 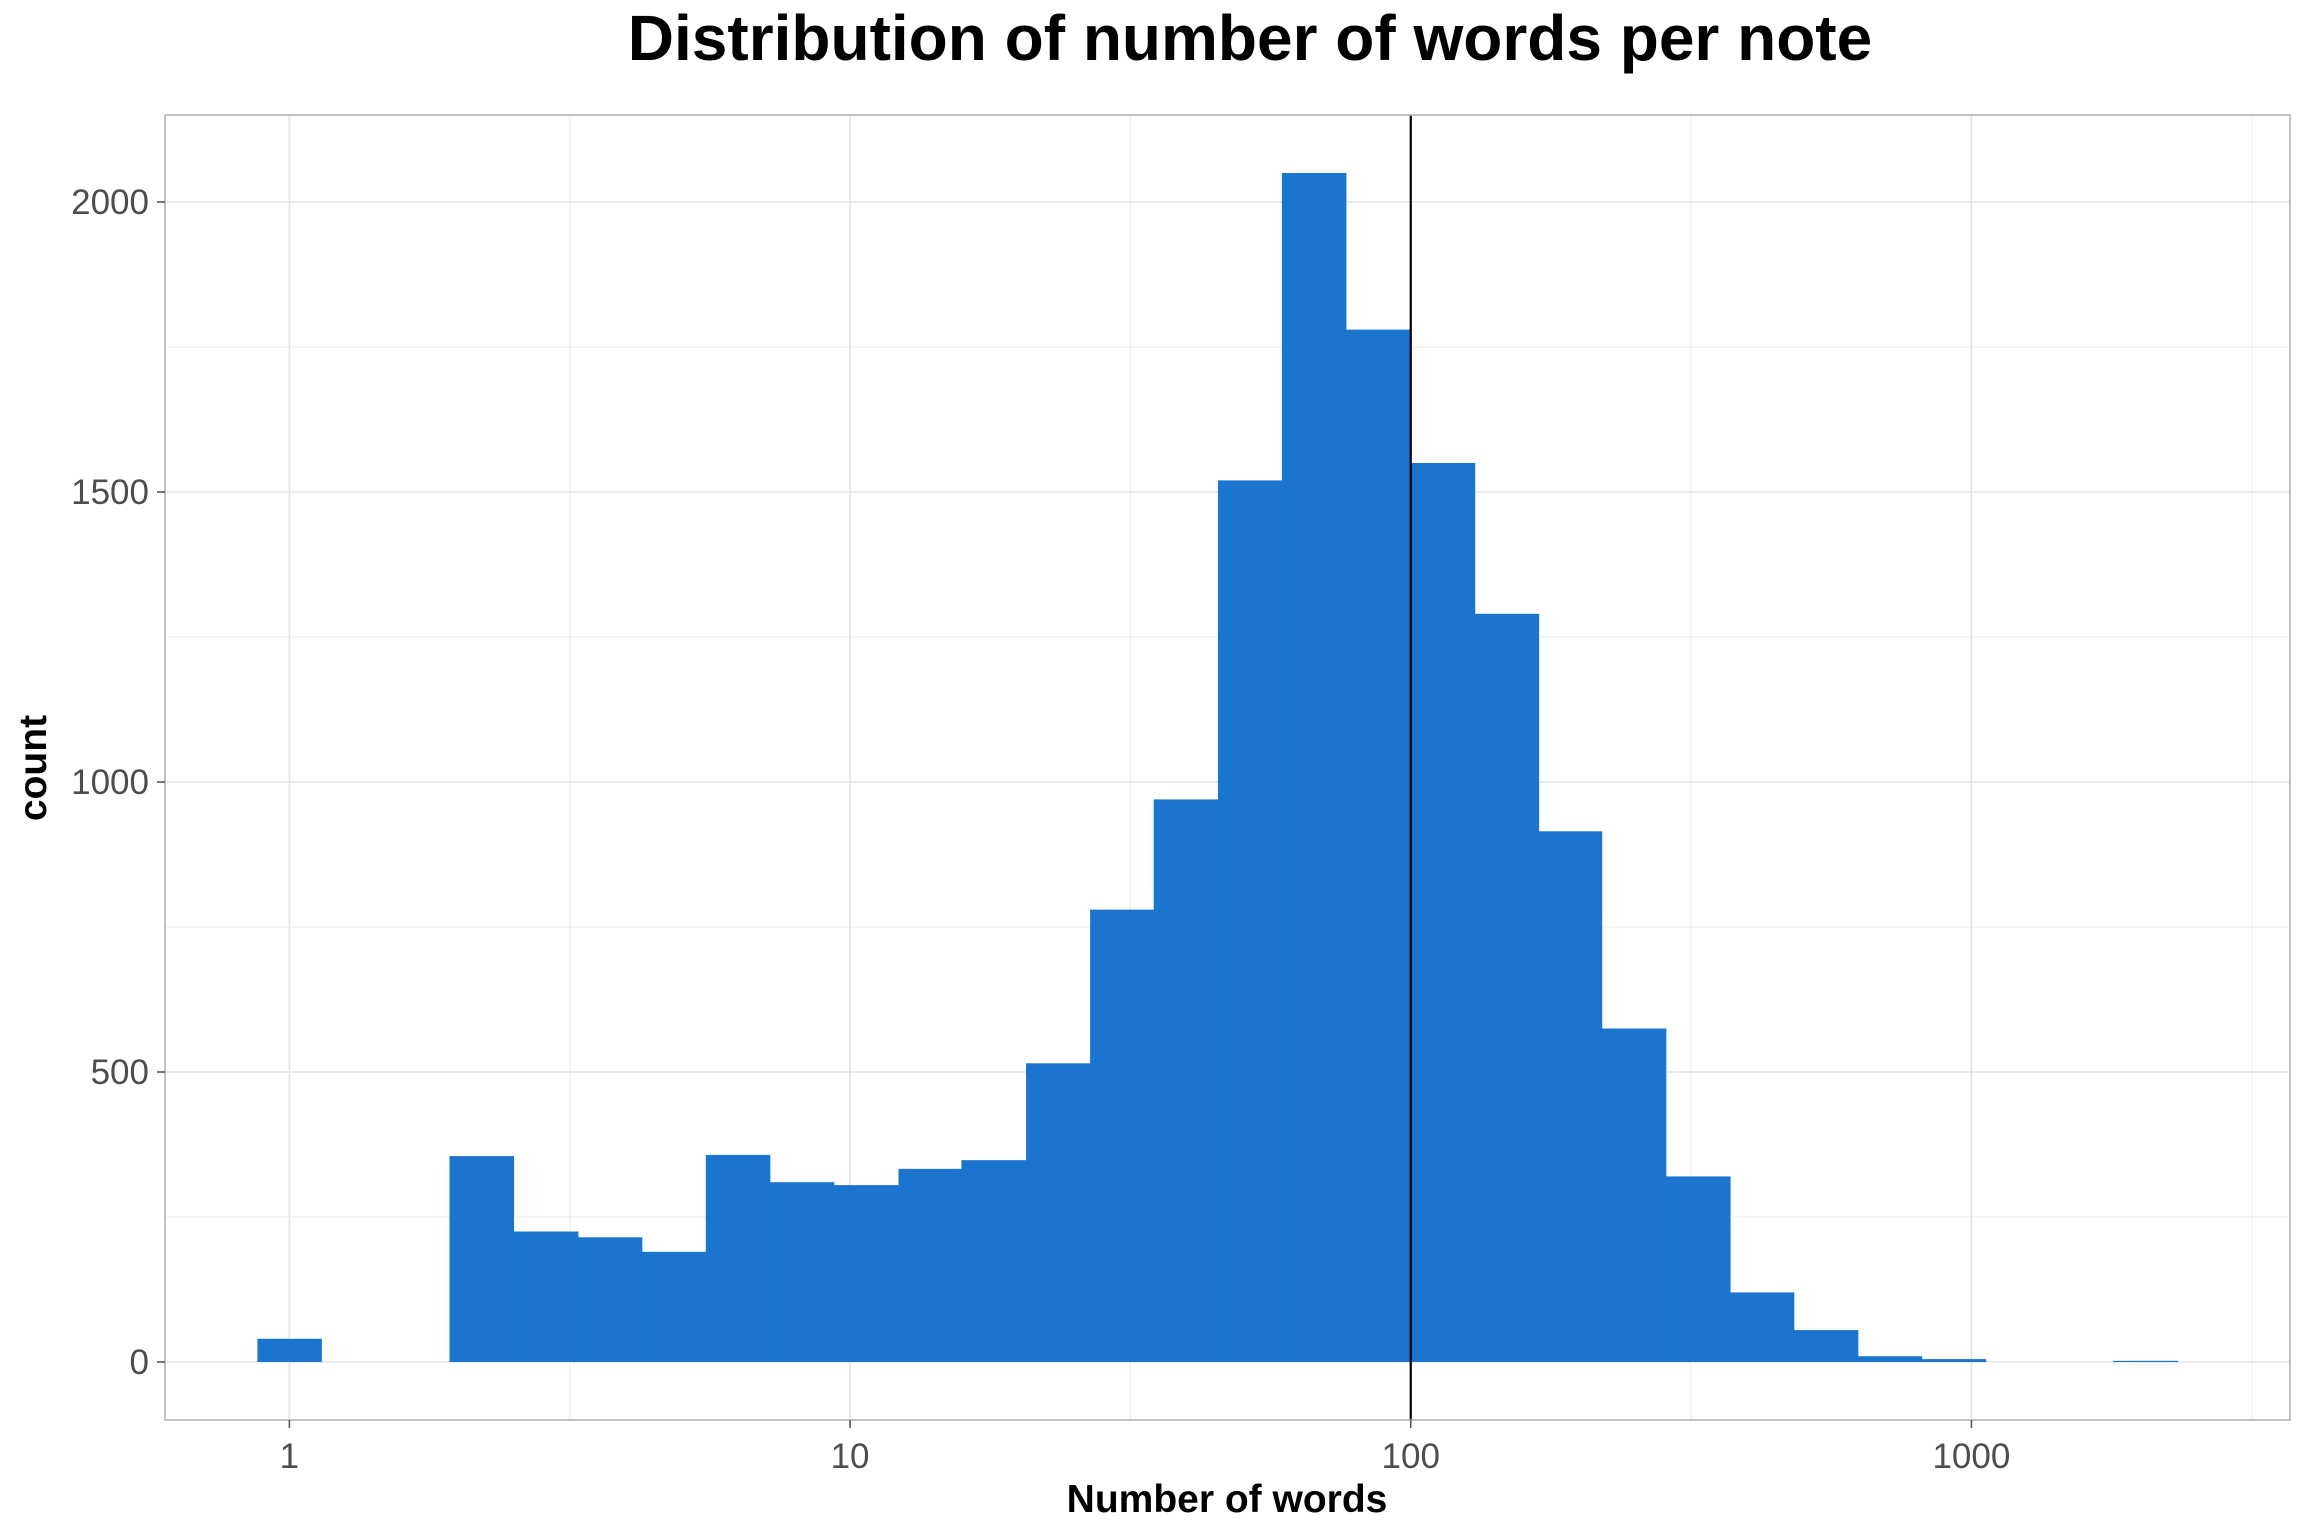 What do you see at coordinates (289, 1456) in the screenshot?
I see `x-tick-label: 1` at bounding box center [289, 1456].